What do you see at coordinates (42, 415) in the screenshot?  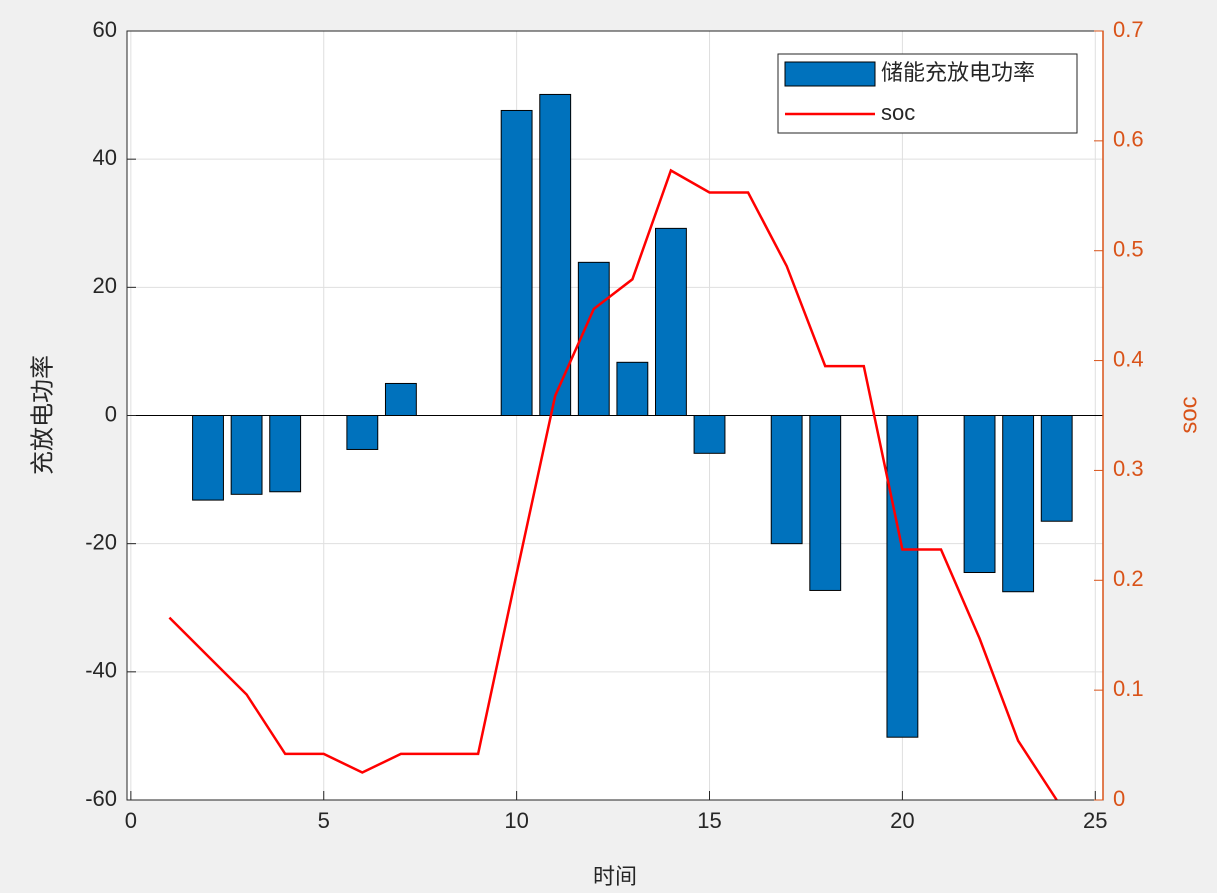 I see `y-axis-label: 充放电功率` at bounding box center [42, 415].